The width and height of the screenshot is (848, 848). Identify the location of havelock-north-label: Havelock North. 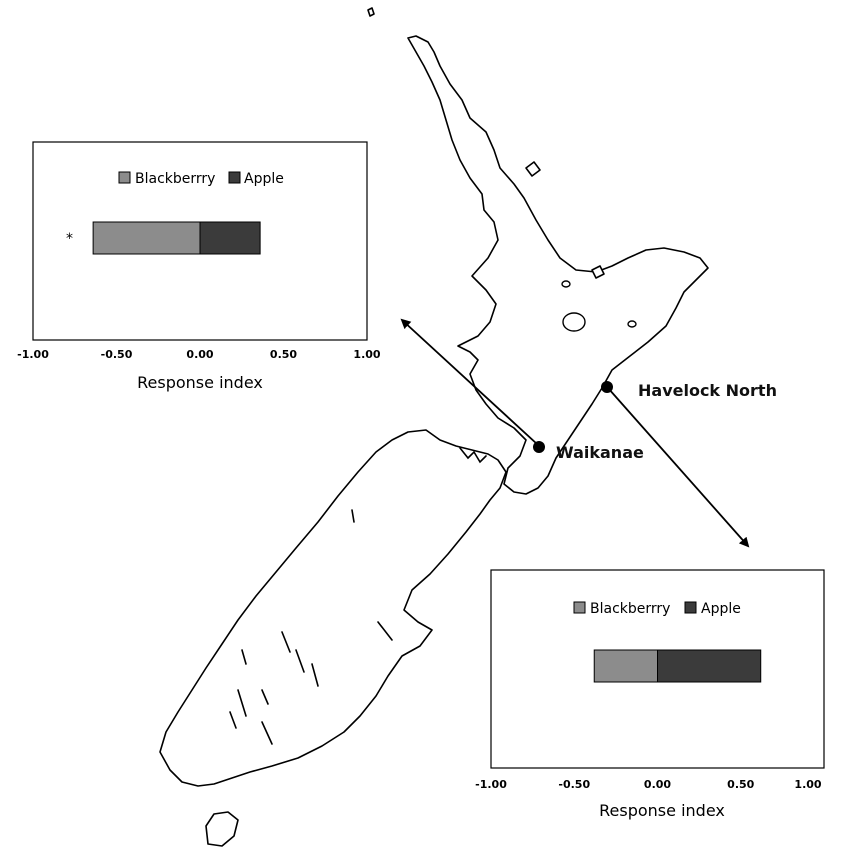
(707, 390).